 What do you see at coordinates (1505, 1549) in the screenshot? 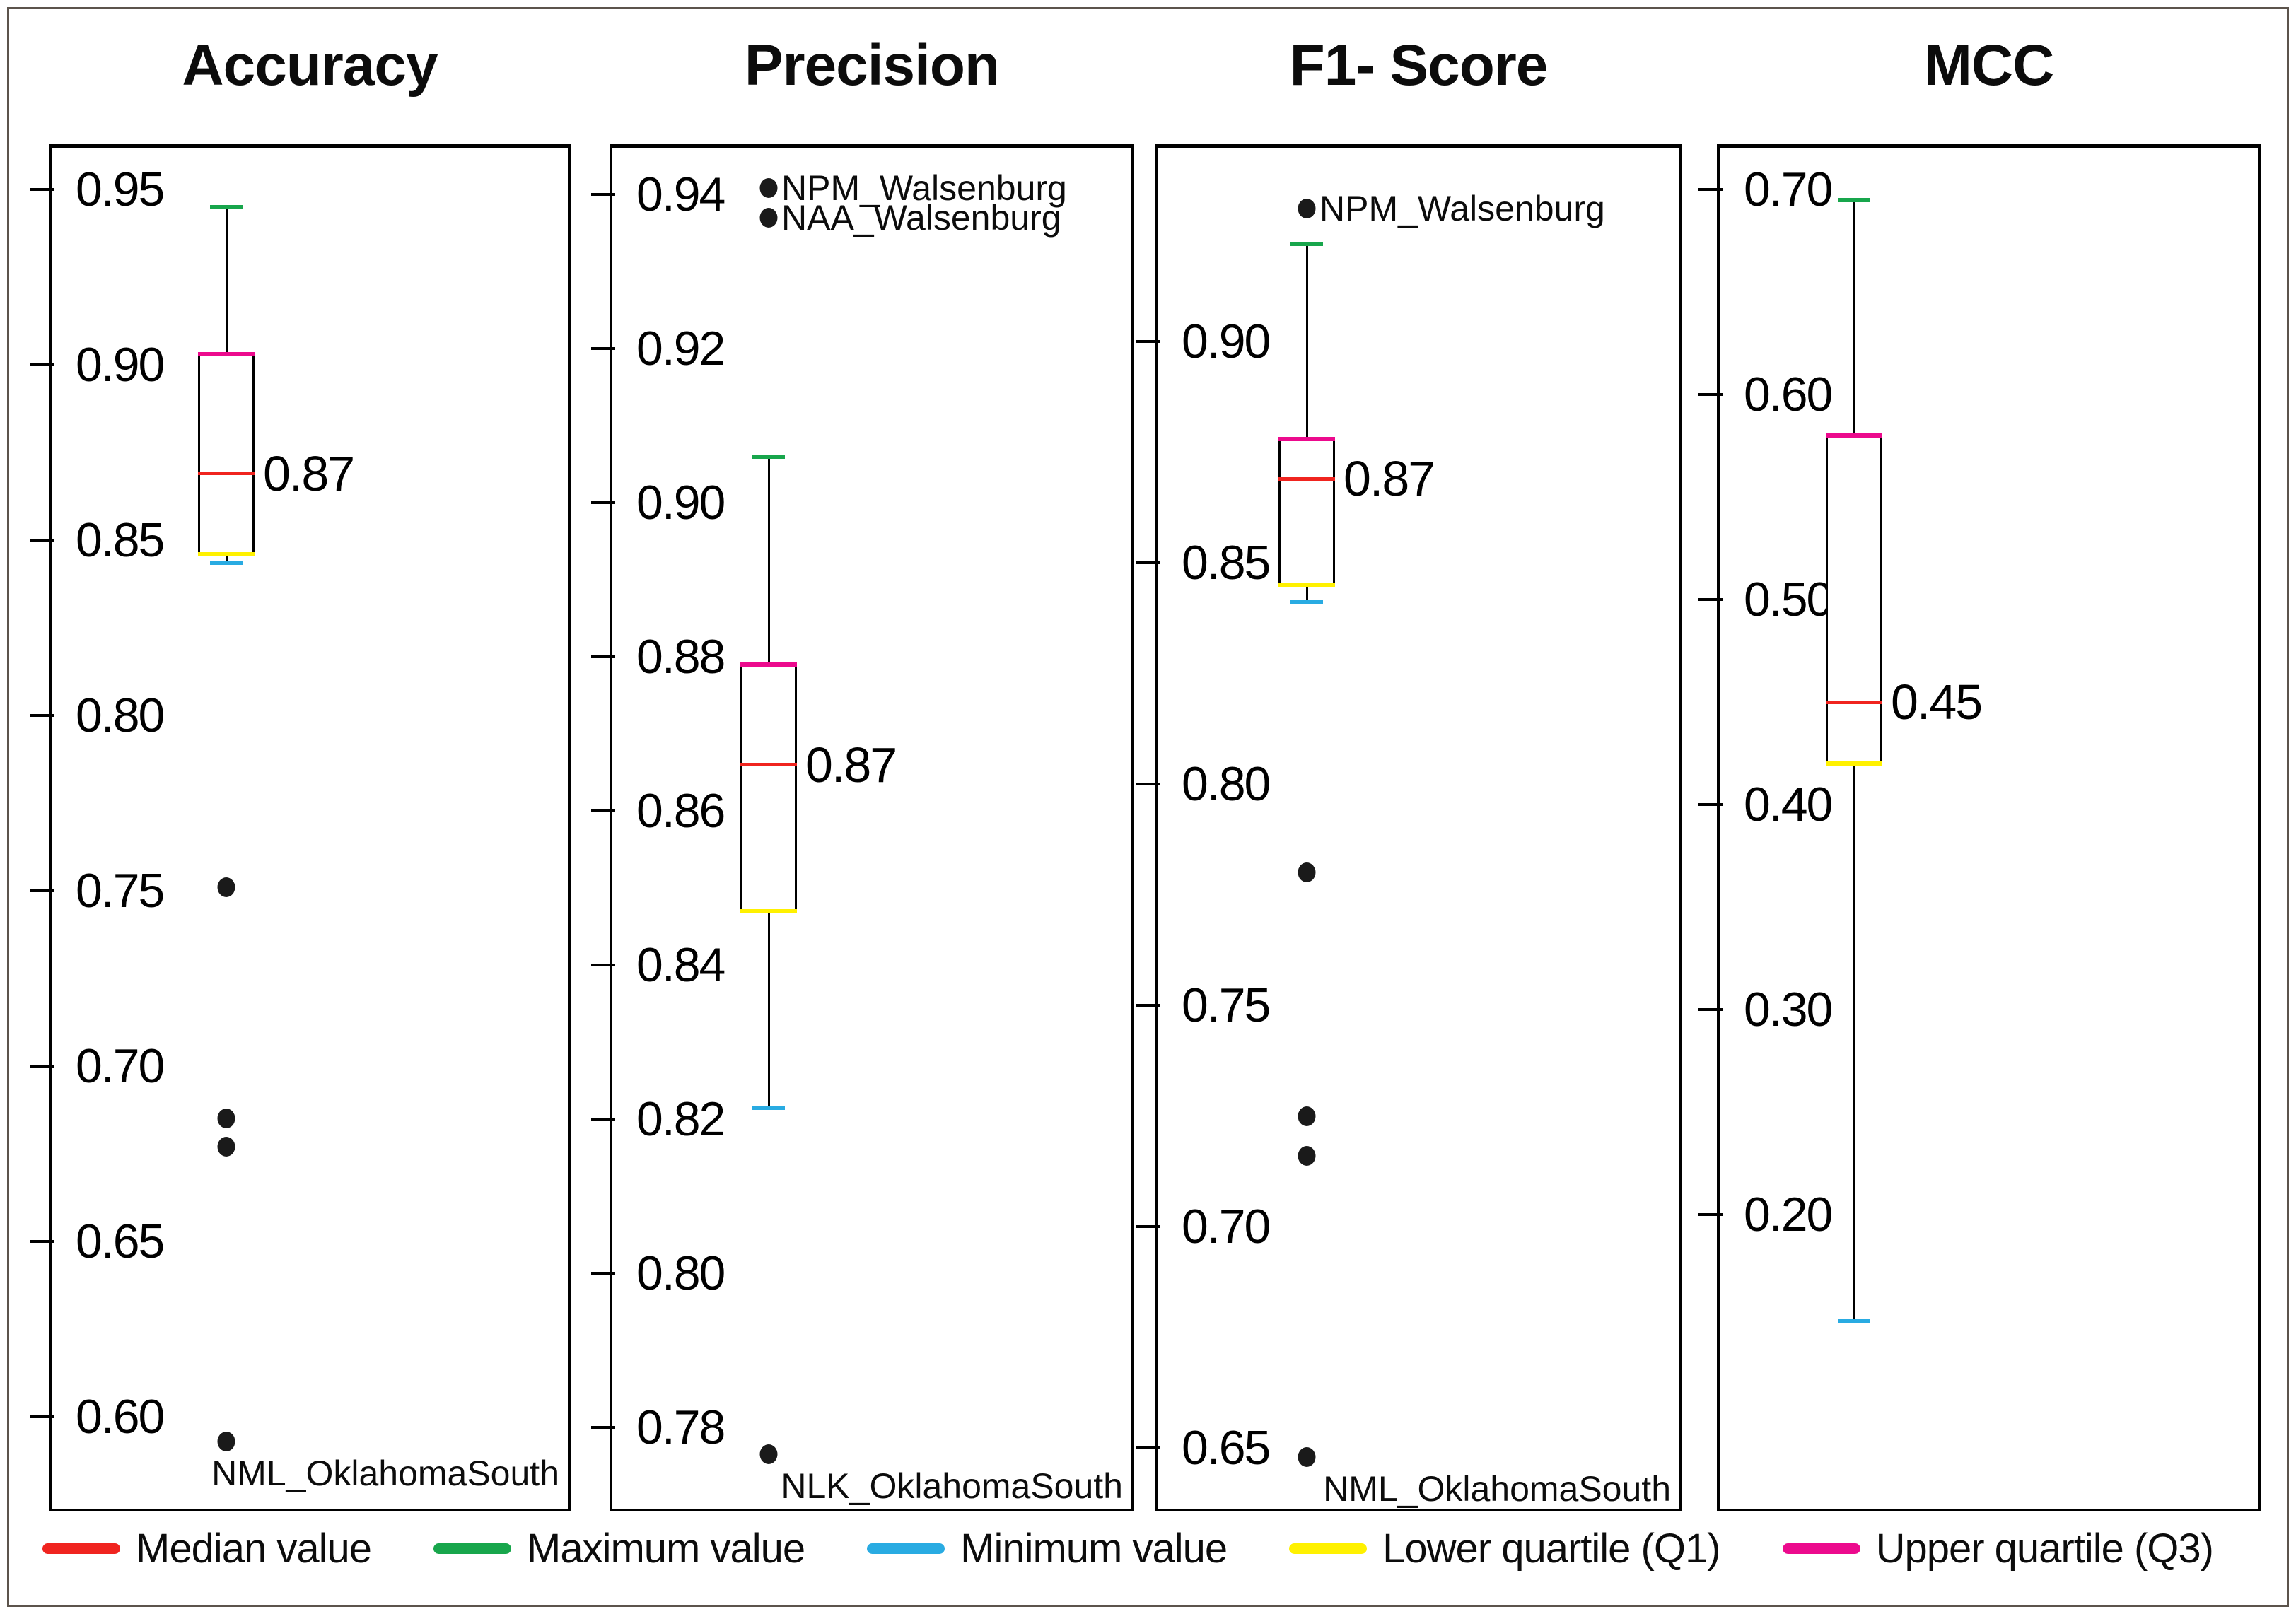
I see `legend-item-lower-quartile: Lower quartile (Q1)` at bounding box center [1505, 1549].